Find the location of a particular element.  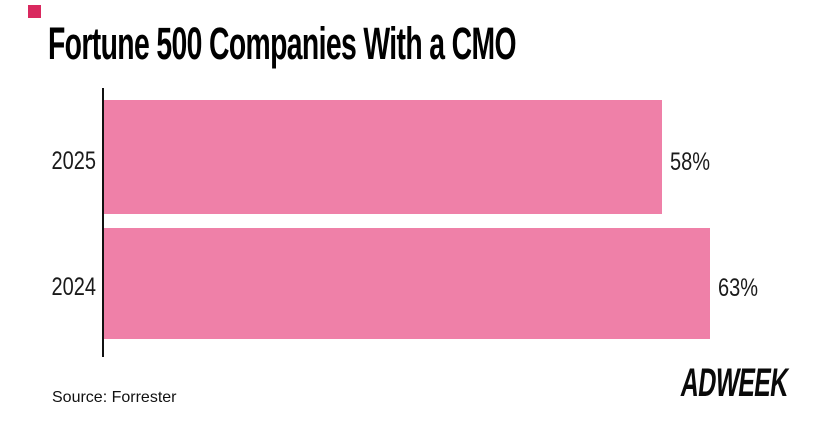

category-label-2025: 2025 is located at coordinates (74, 161).